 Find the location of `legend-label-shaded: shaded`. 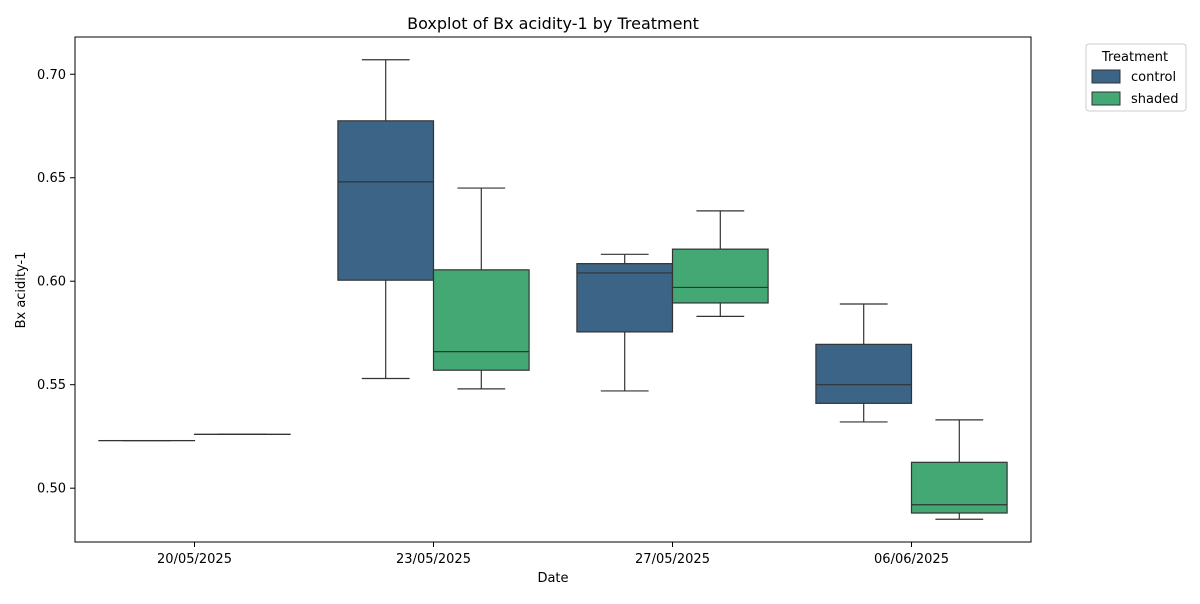

legend-label-shaded: shaded is located at coordinates (1154, 99).